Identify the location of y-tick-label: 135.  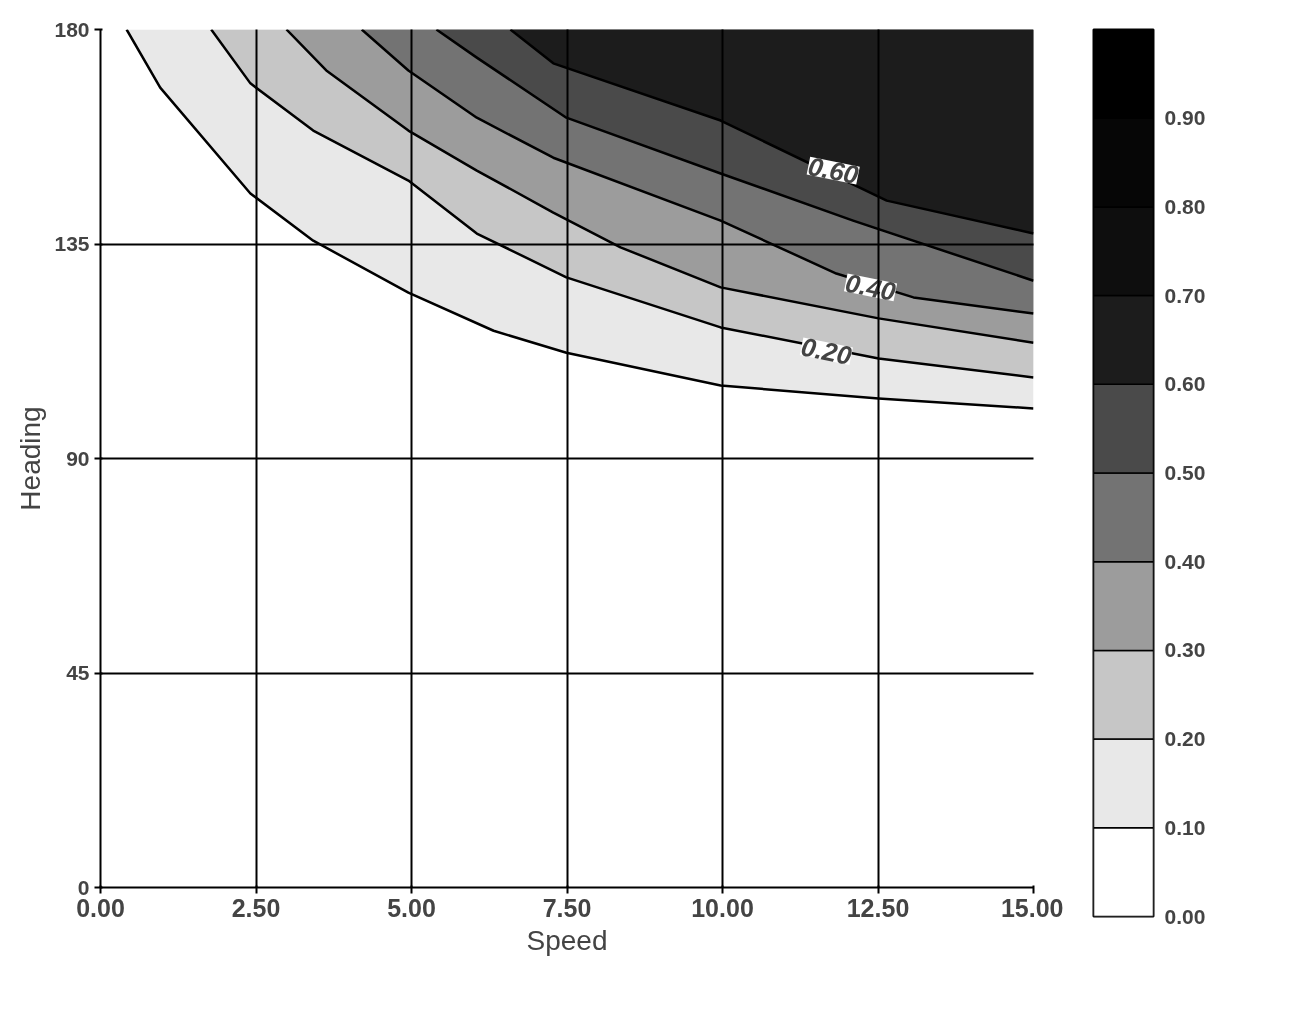
(72, 243).